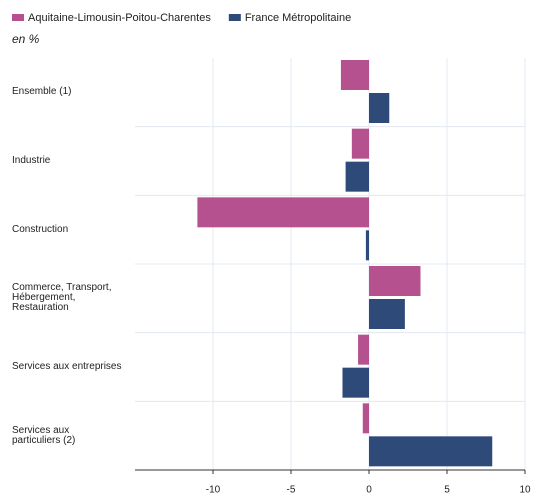 The width and height of the screenshot is (533, 498). Describe the element at coordinates (298, 18) in the screenshot. I see `legend-label: France Métropolitaine` at that location.